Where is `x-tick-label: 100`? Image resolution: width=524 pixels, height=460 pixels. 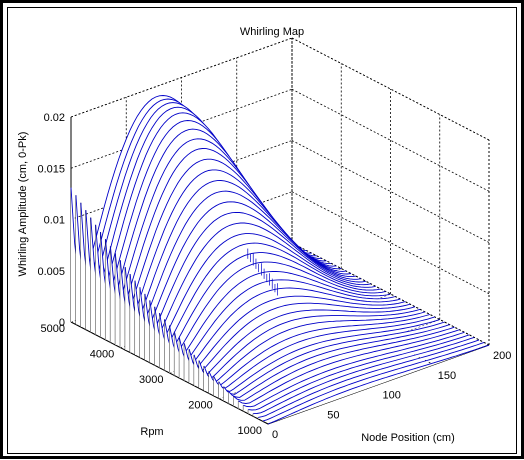 x-tick-label: 100 is located at coordinates (392, 396).